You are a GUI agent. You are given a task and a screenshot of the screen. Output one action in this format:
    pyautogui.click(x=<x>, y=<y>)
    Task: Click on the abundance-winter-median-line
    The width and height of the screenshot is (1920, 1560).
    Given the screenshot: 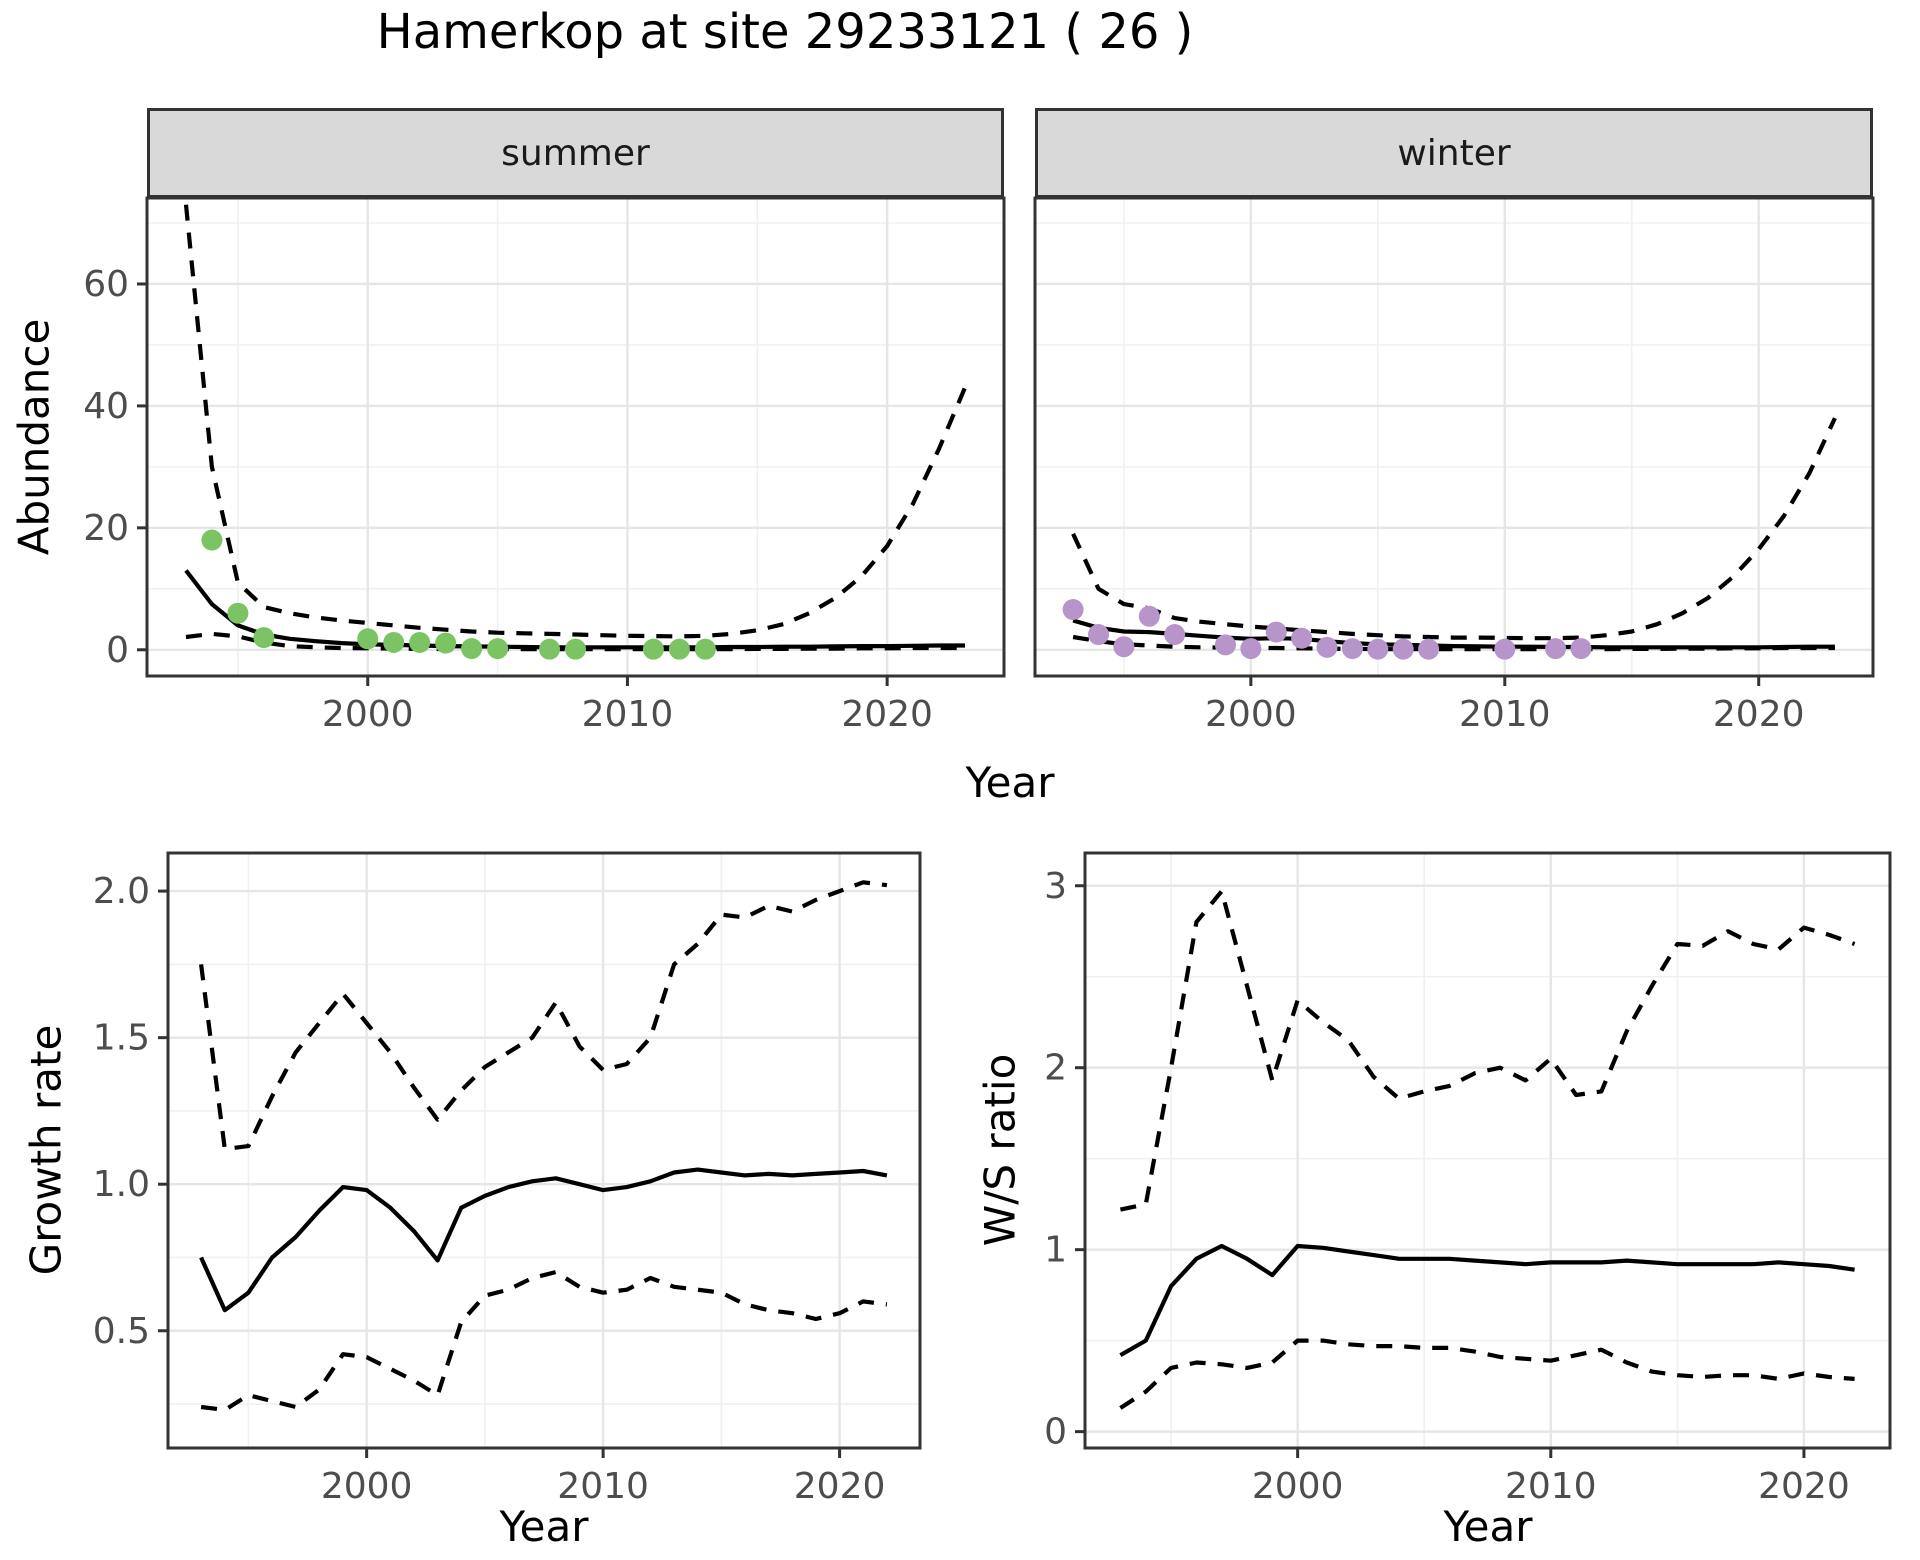 What is the action you would take?
    pyautogui.click(x=1453, y=634)
    